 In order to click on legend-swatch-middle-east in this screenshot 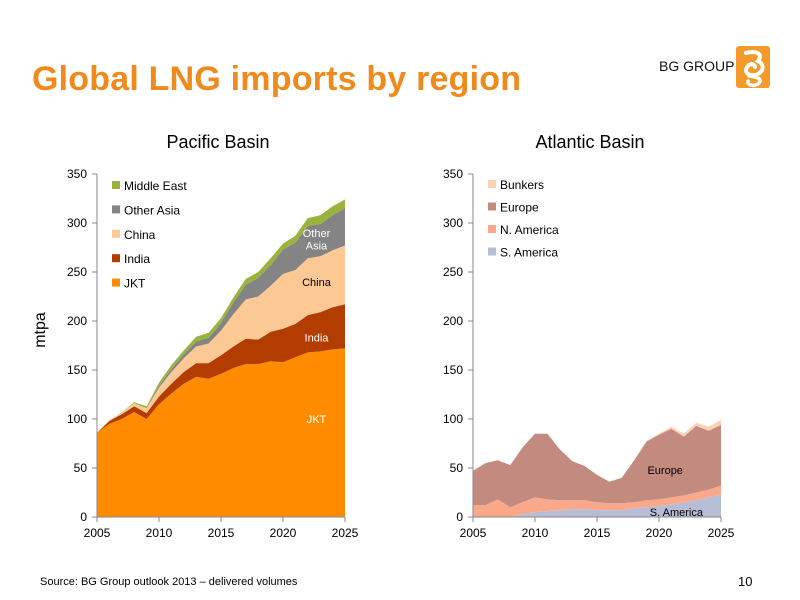, I will do `click(116, 185)`.